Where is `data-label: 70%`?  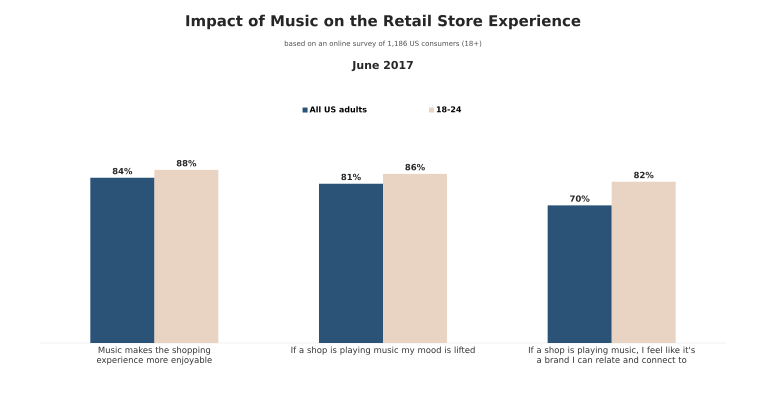 data-label: 70% is located at coordinates (580, 198).